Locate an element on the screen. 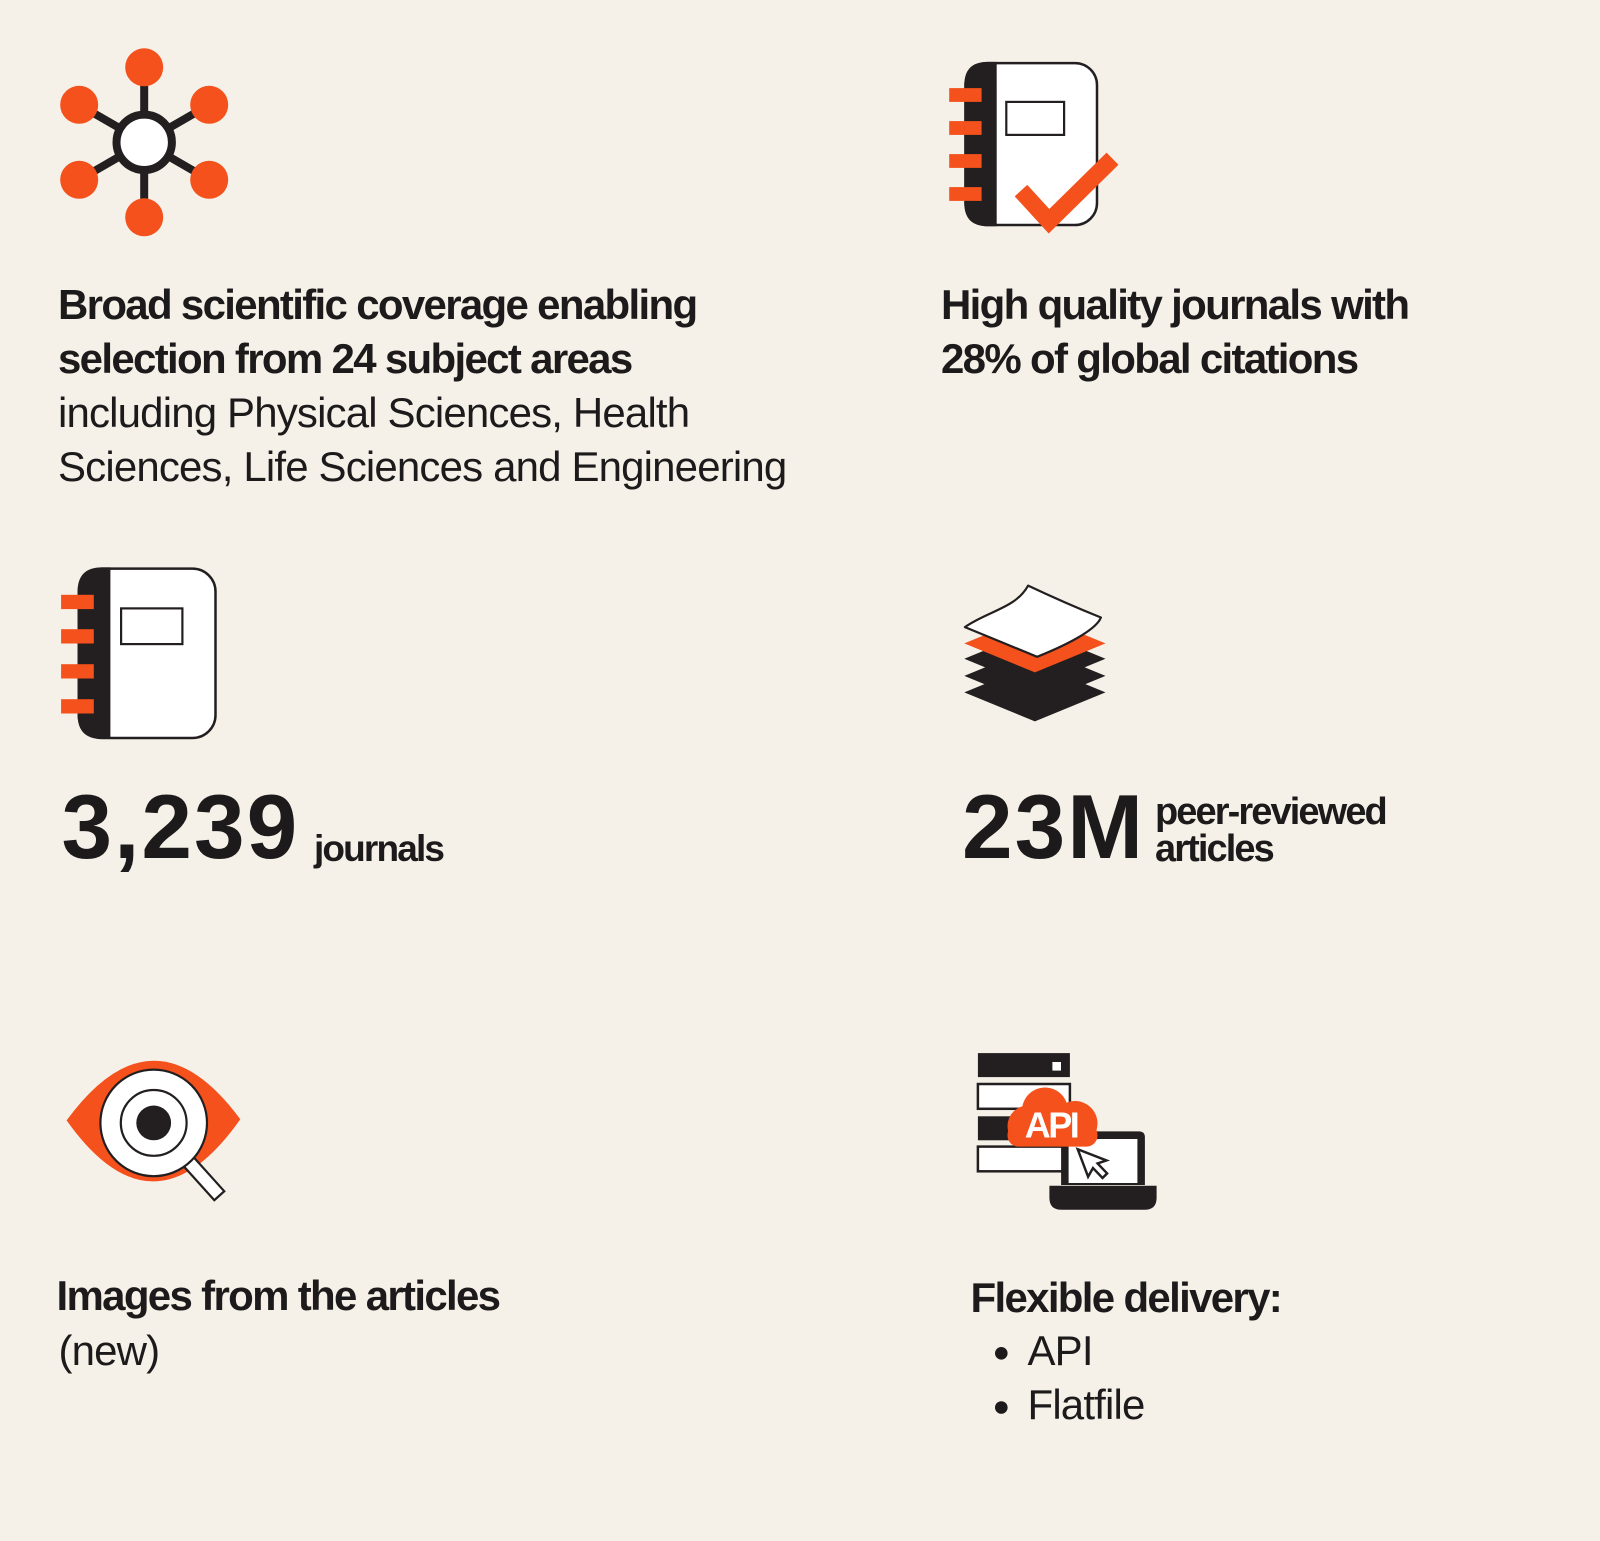  svg-text: API is located at coordinates (1051, 1125).